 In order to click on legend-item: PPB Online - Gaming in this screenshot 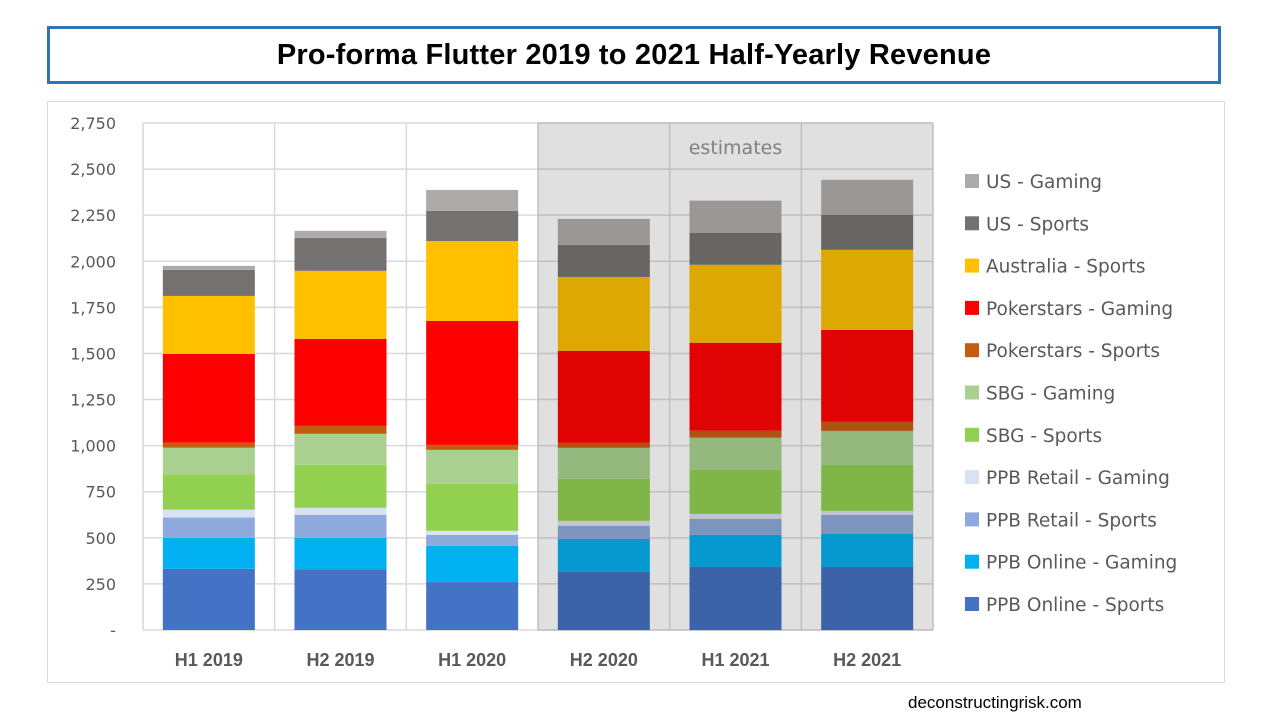, I will do `click(1071, 563)`.